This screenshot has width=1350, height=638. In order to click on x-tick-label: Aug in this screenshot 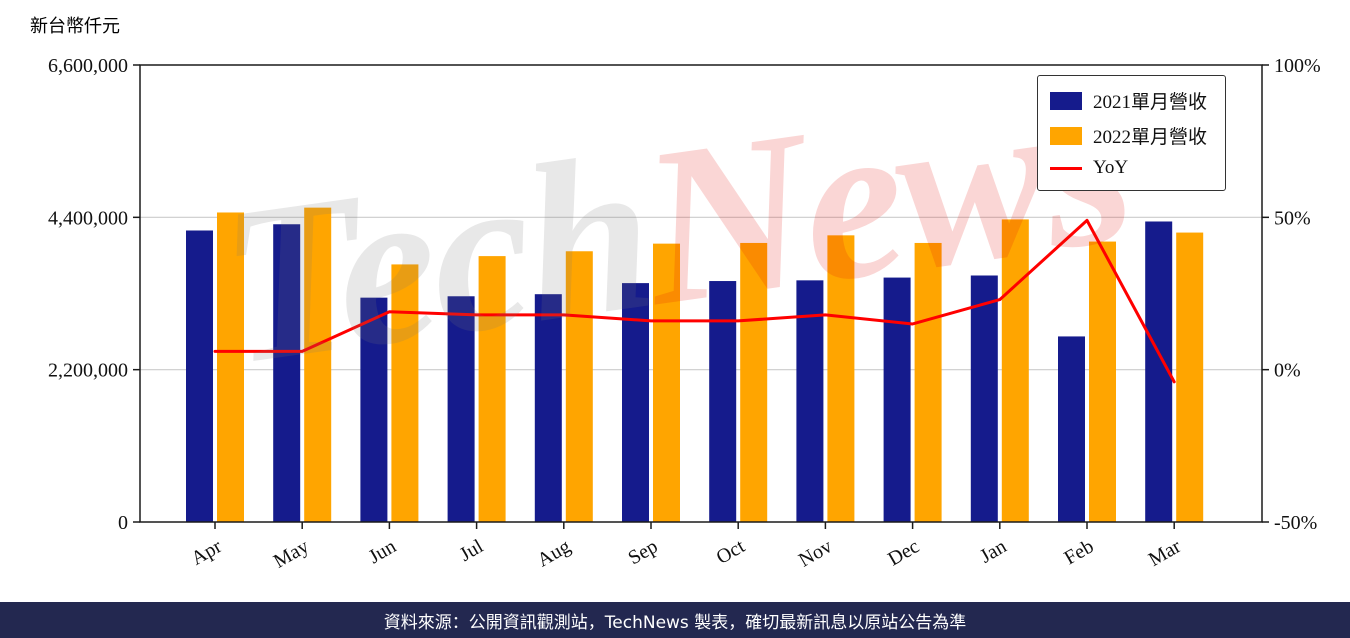, I will do `click(553, 553)`.